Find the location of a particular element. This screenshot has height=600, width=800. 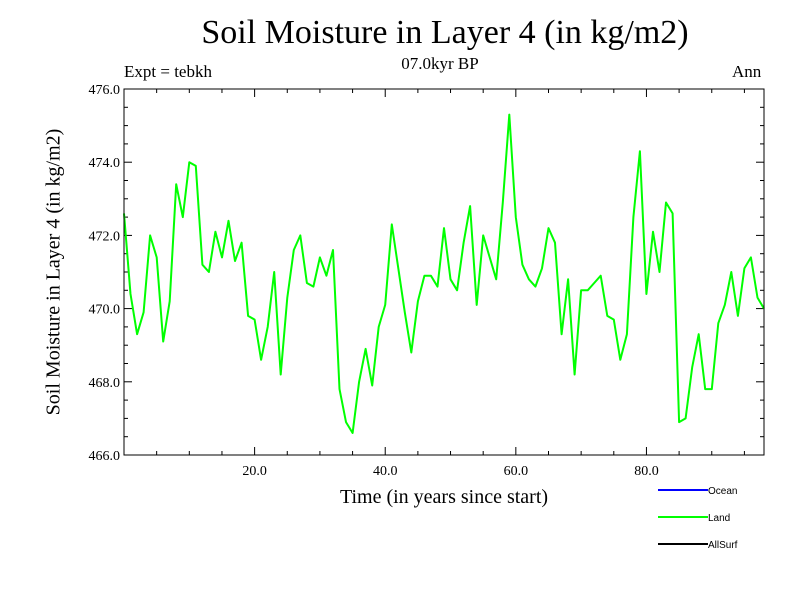

x-tick-label: 40.0 is located at coordinates (385, 471).